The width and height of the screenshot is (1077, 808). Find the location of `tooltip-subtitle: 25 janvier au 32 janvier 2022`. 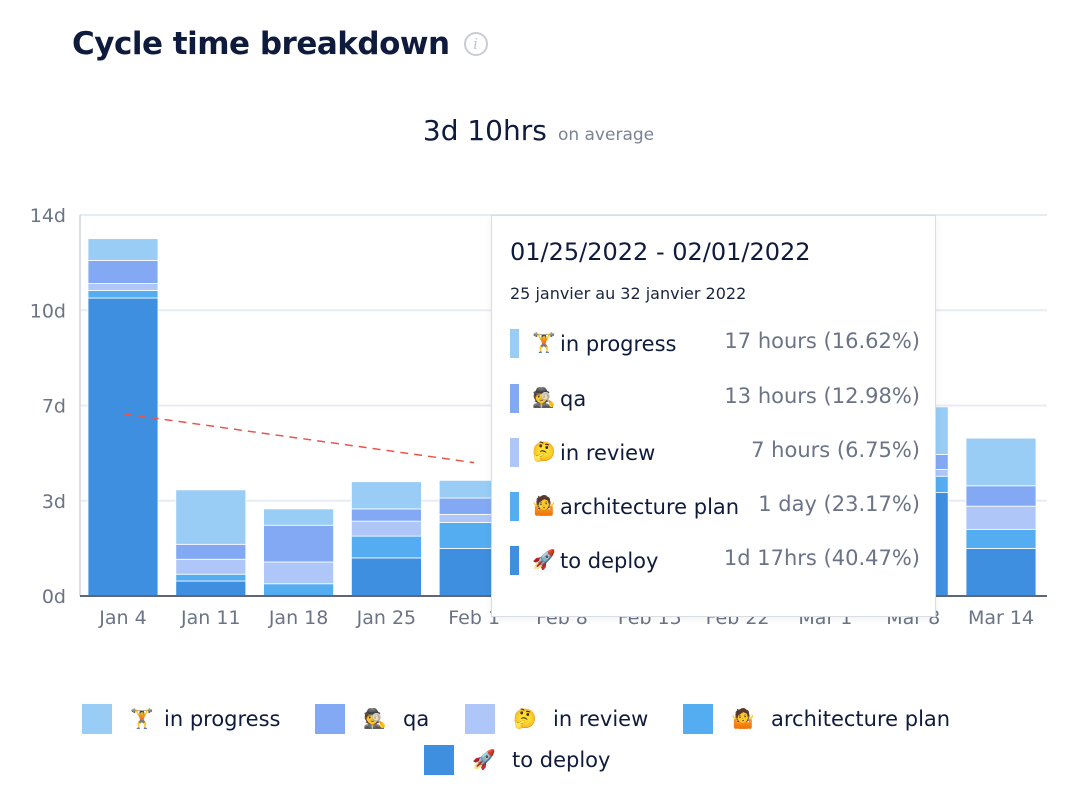

tooltip-subtitle: 25 janvier au 32 janvier 2022 is located at coordinates (628, 293).